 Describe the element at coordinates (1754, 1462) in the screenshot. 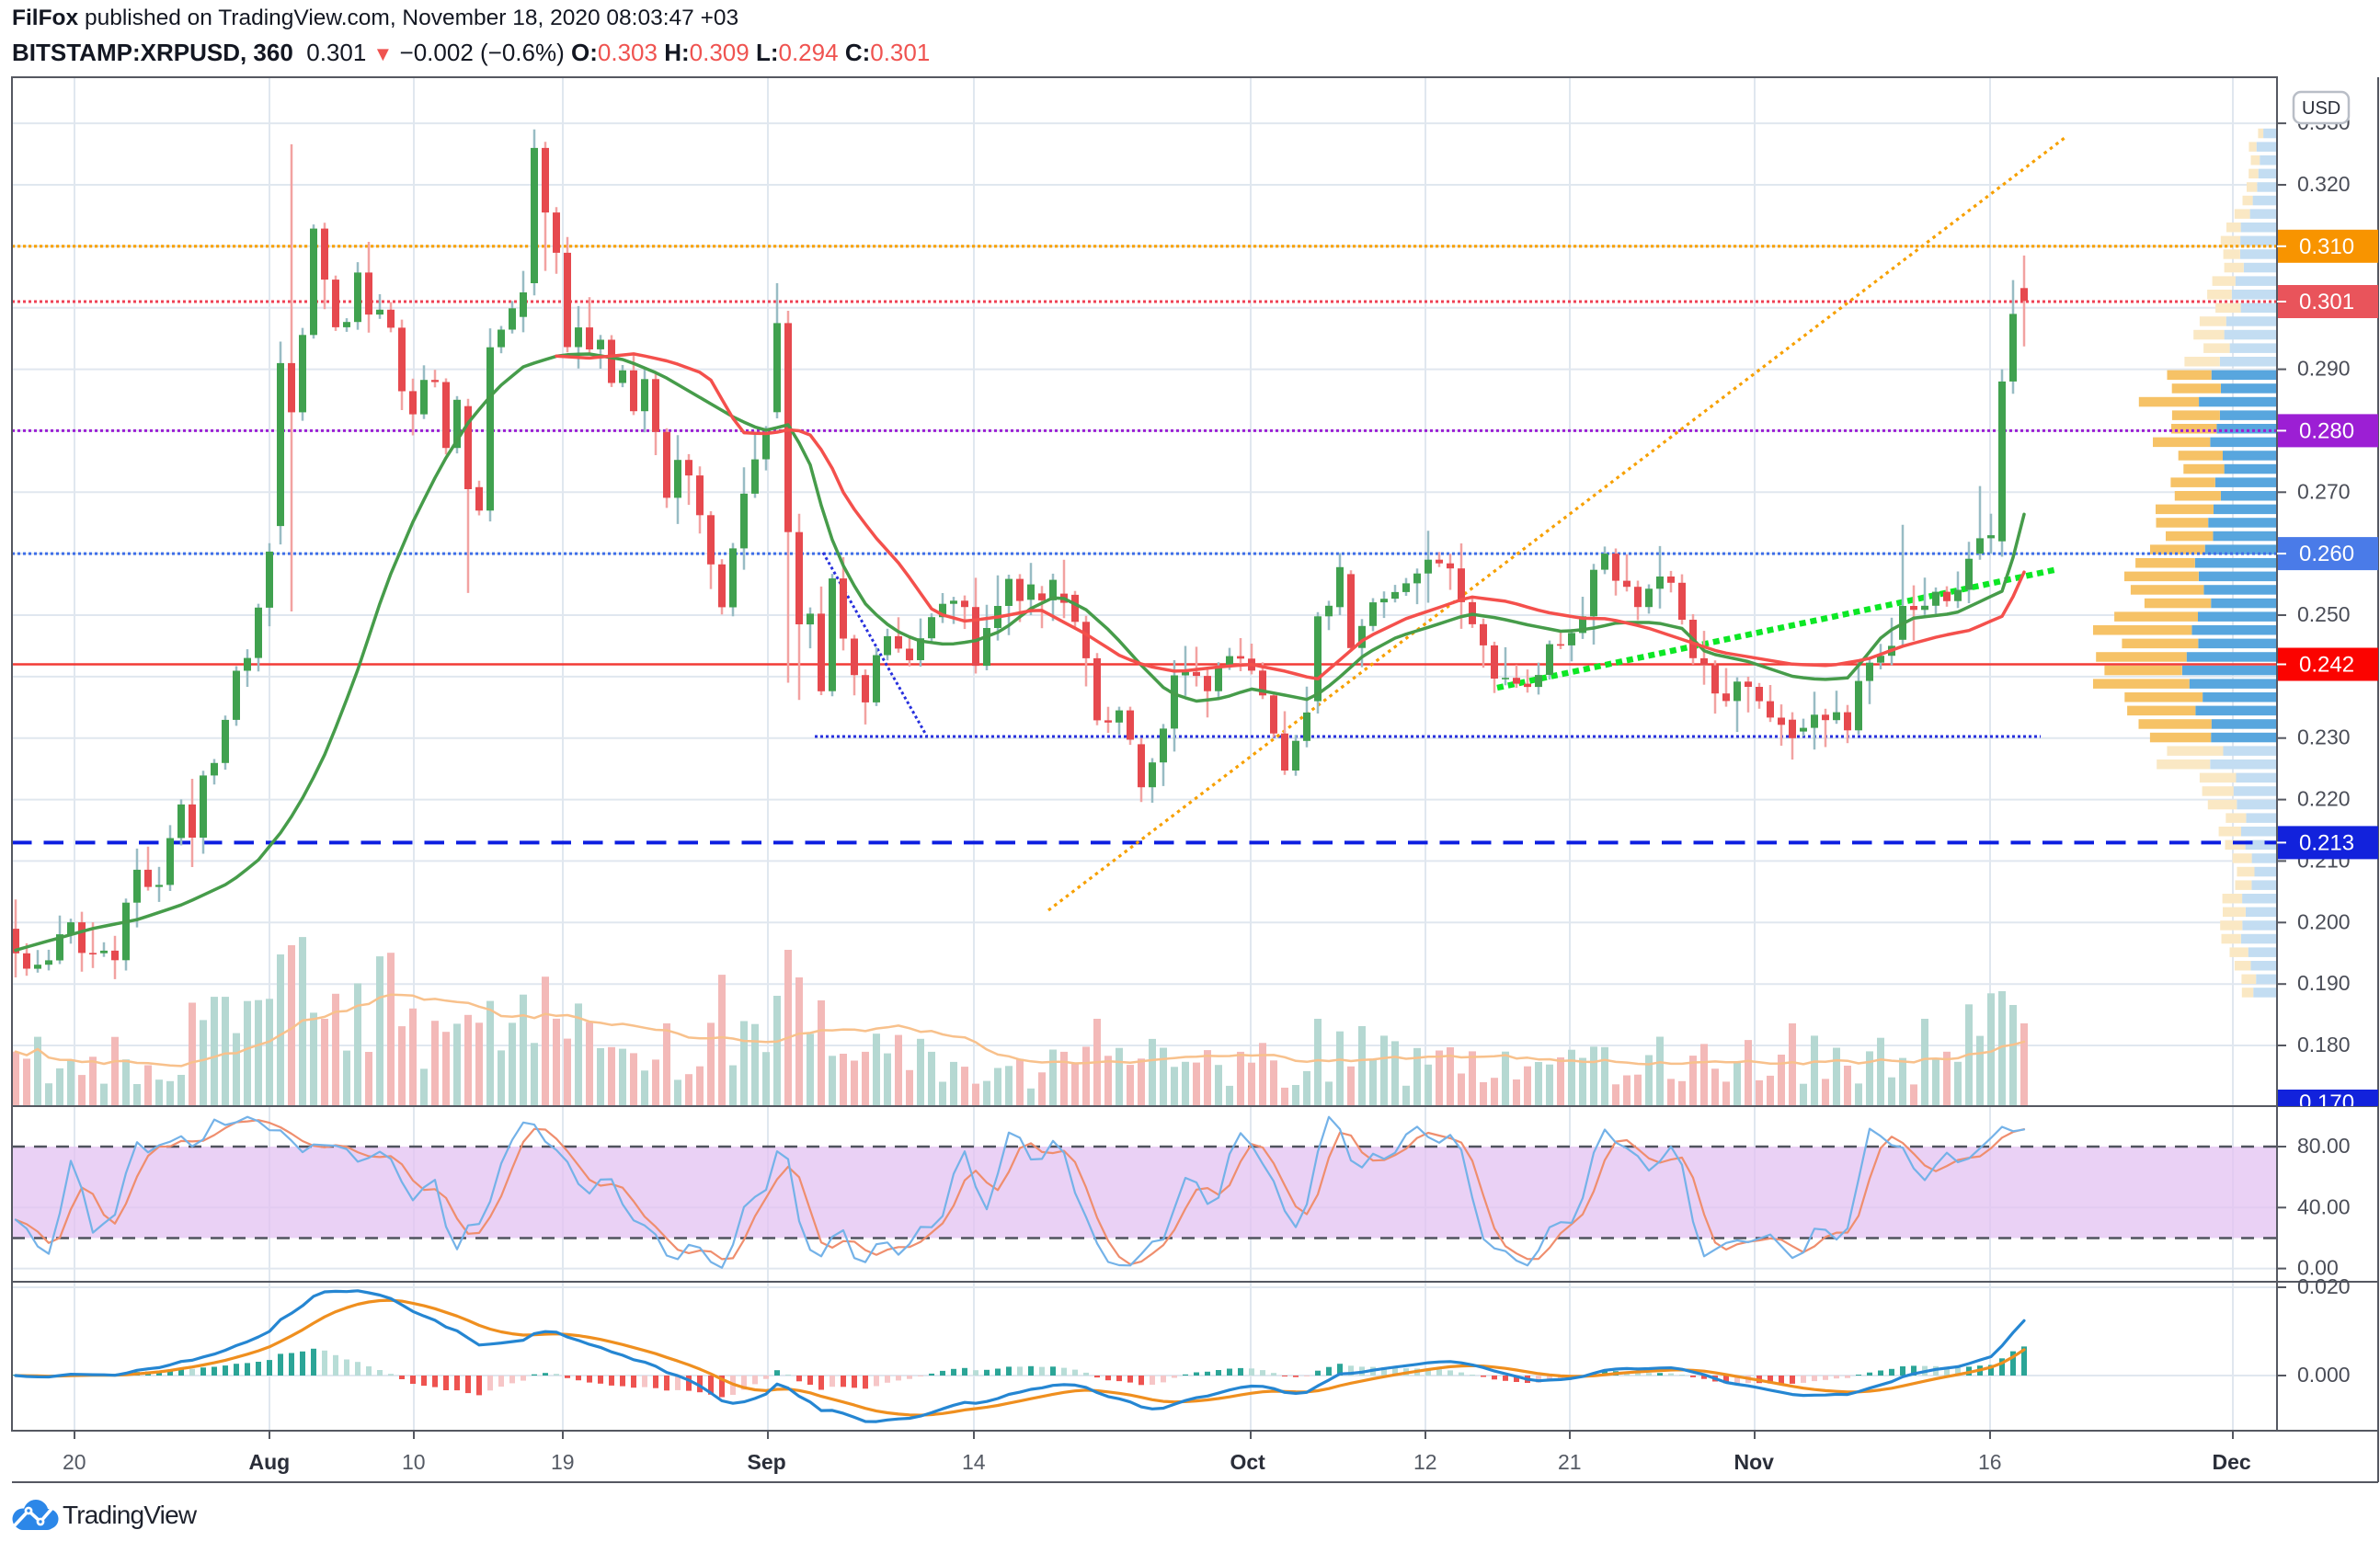

I see `svg-text: Nov` at that location.